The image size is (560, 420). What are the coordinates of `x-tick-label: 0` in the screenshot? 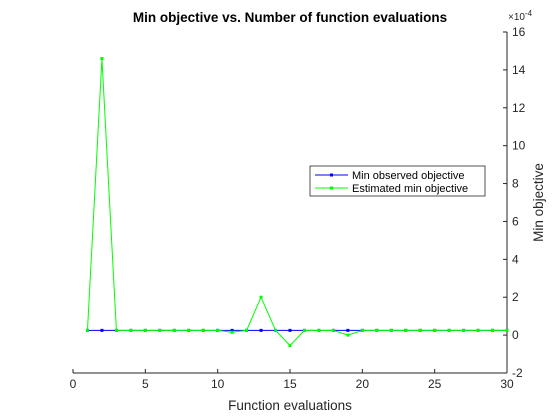 It's located at (73, 384).